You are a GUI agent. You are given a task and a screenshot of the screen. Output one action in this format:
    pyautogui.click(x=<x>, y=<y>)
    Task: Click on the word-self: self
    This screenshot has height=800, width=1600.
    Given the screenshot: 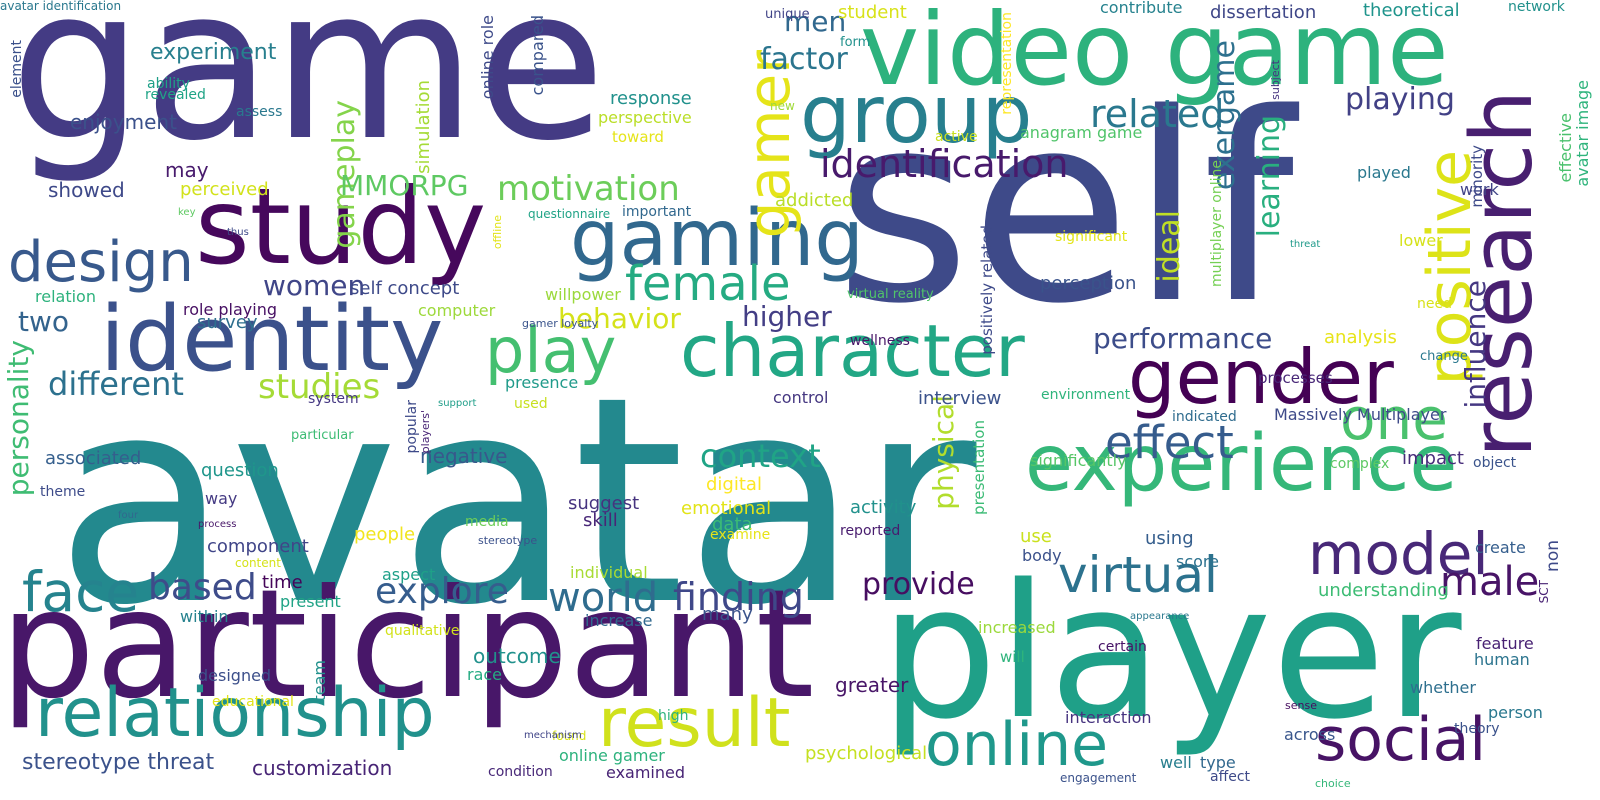 What is the action you would take?
    pyautogui.click(x=1065, y=210)
    